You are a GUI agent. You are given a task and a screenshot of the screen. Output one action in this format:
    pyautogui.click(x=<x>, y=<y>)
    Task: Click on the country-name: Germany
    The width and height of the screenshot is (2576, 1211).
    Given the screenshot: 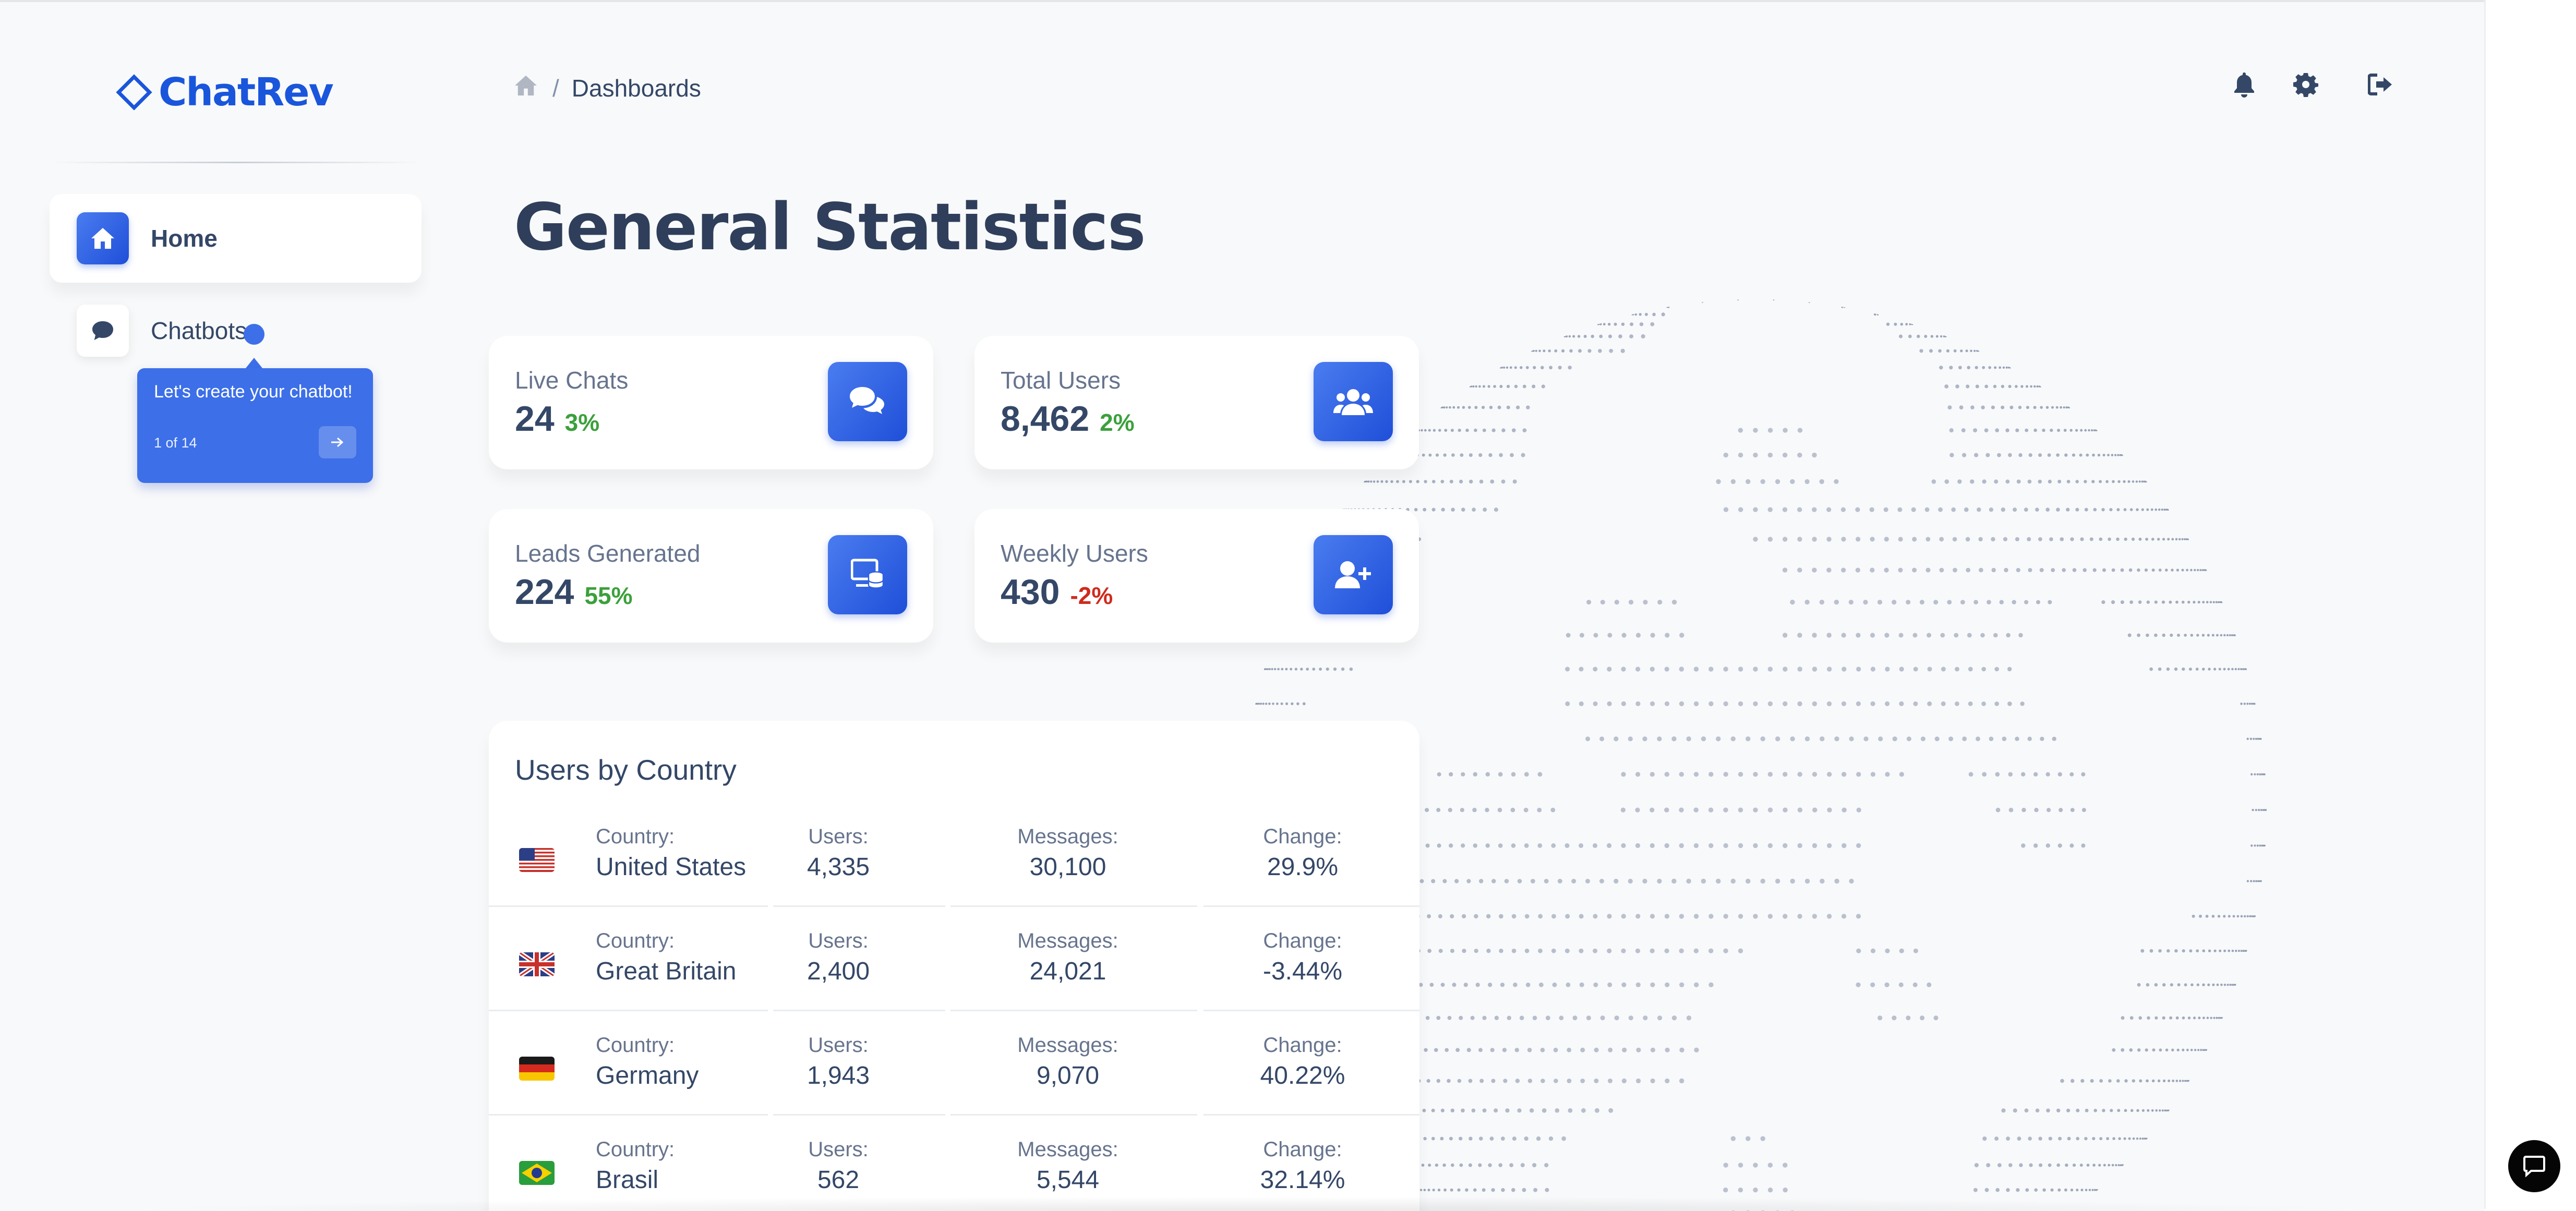 What is the action you would take?
    pyautogui.click(x=647, y=1076)
    